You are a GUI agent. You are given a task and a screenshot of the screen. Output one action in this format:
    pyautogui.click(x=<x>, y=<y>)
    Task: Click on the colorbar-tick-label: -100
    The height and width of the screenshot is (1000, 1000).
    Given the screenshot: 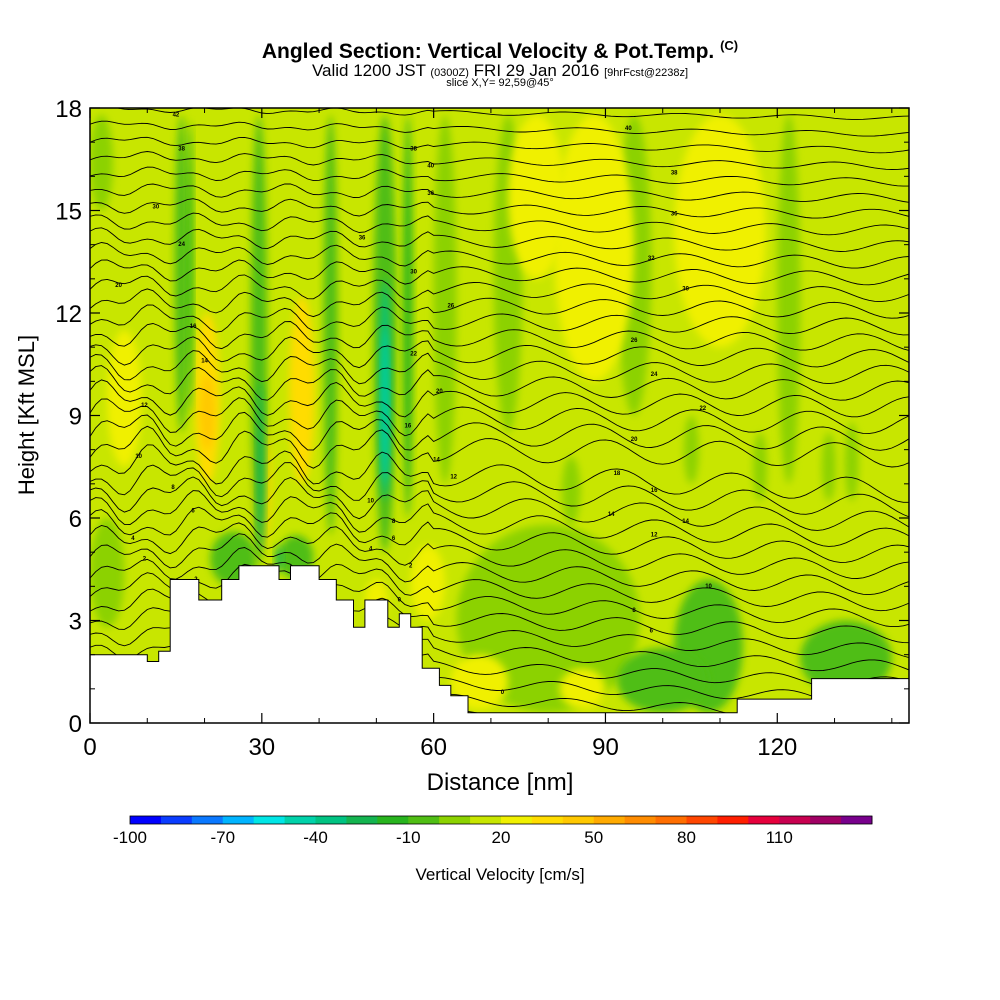 What is the action you would take?
    pyautogui.click(x=130, y=837)
    